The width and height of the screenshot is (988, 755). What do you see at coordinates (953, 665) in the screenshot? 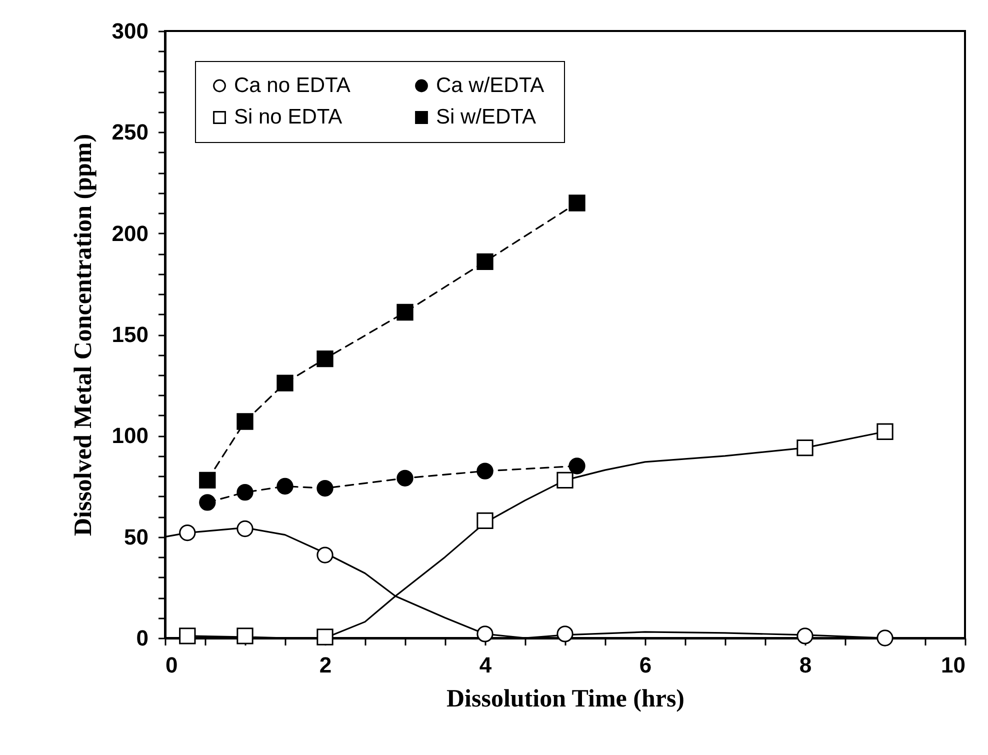
I see `x-tick-label: 10` at bounding box center [953, 665].